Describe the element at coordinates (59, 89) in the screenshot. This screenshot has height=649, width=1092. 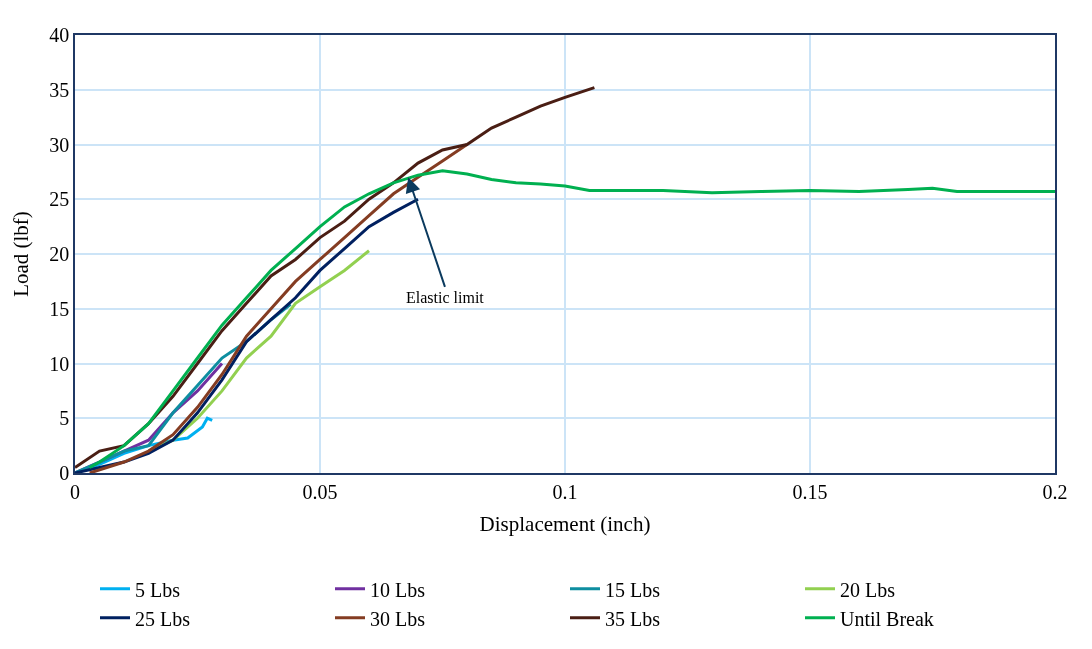
I see `y-tick-label: 35` at that location.